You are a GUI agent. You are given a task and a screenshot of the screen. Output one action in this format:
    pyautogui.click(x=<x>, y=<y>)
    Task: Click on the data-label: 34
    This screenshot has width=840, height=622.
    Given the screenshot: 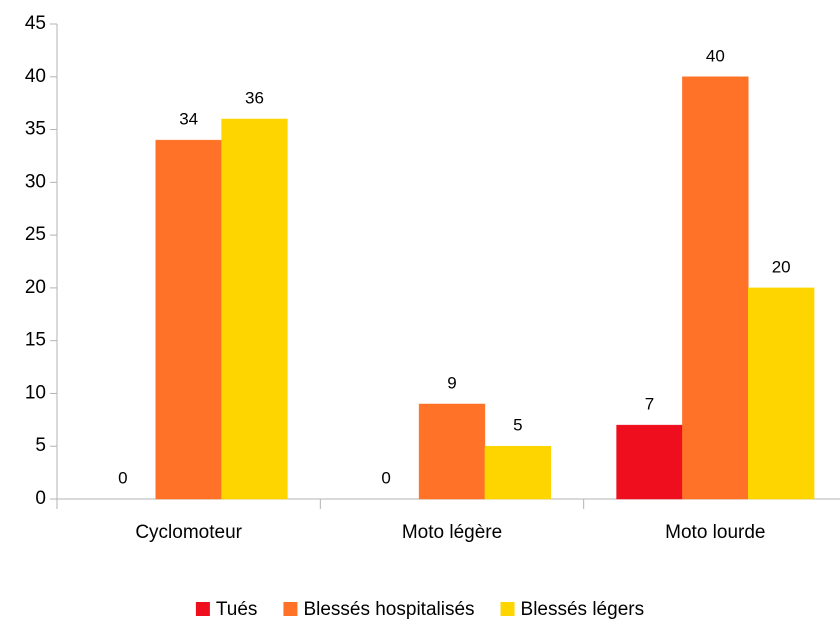 What is the action you would take?
    pyautogui.click(x=188, y=119)
    